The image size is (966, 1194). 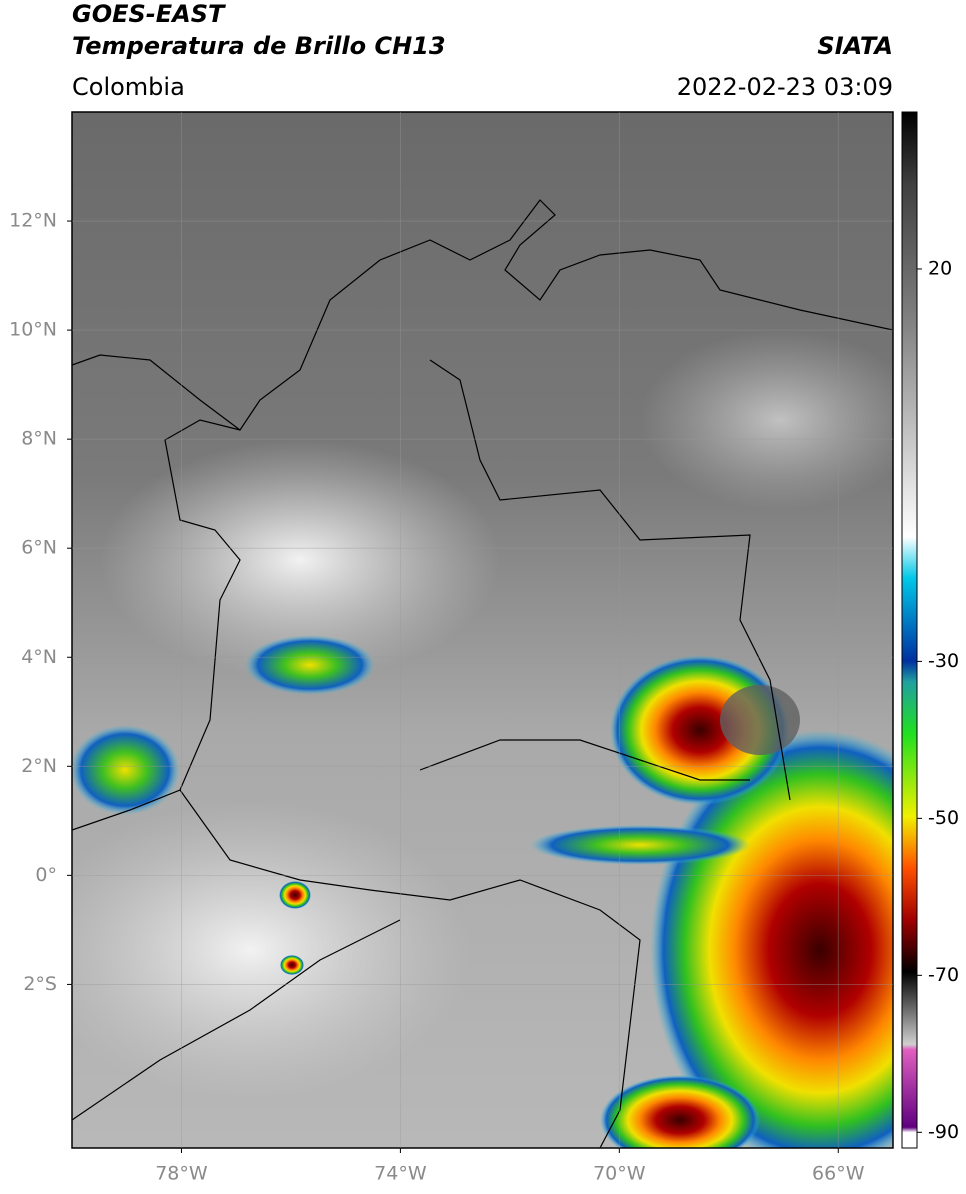 I want to click on x-tick-label: 78°W, so click(x=181, y=1174).